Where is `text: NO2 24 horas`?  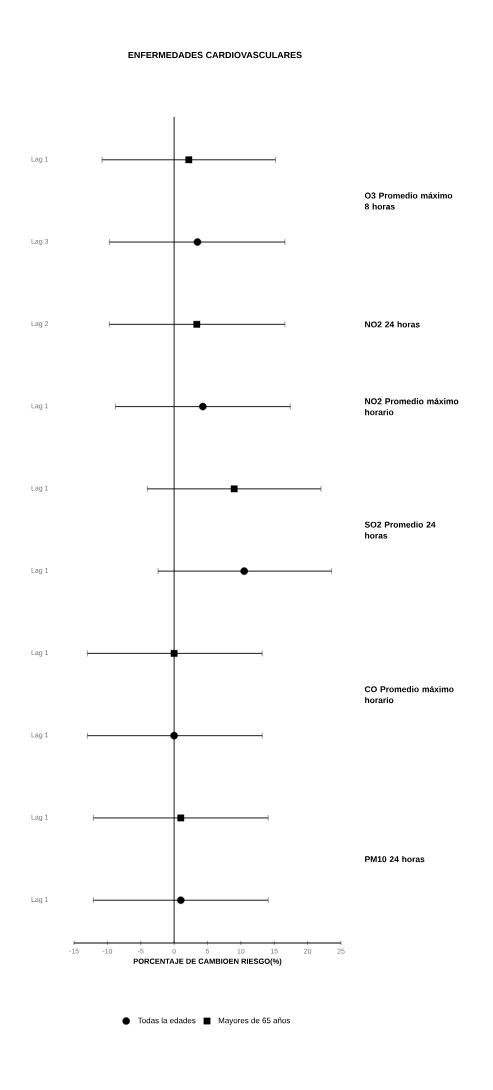 text: NO2 24 horas is located at coordinates (392, 324).